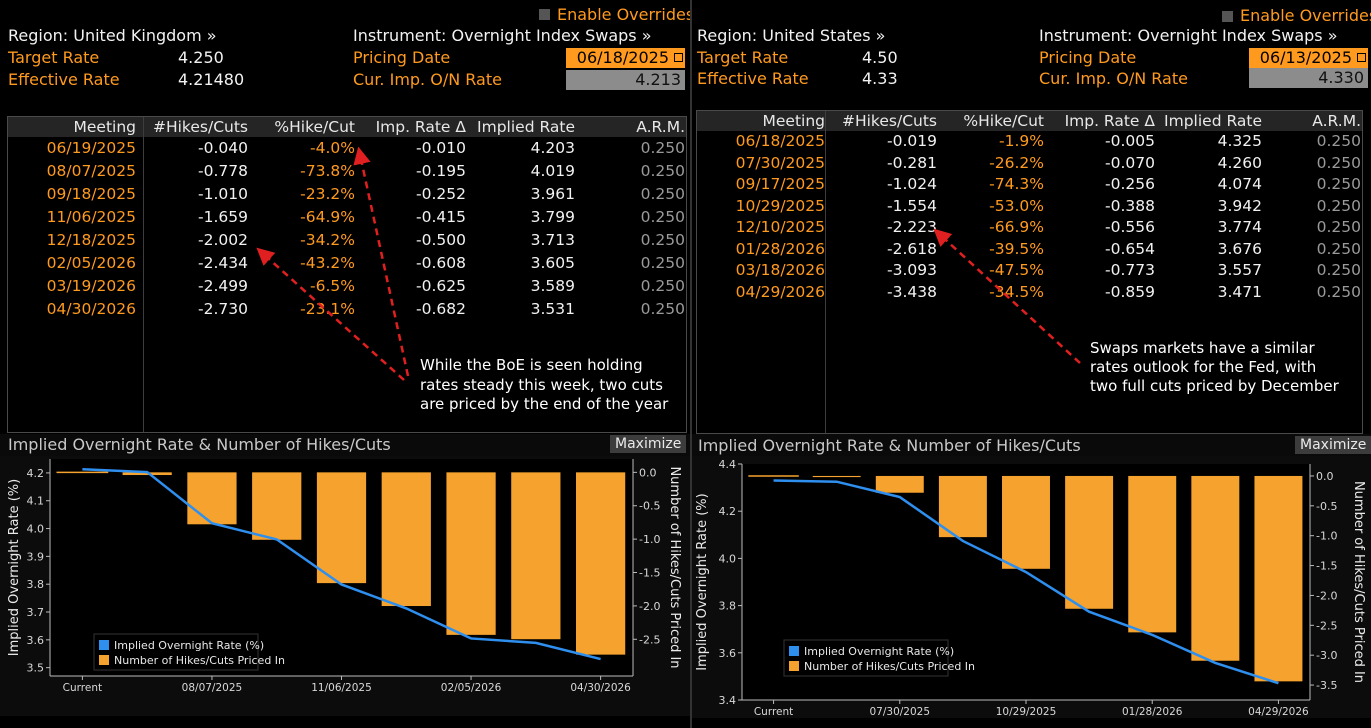 This screenshot has width=1371, height=728. What do you see at coordinates (223, 148) in the screenshot?
I see `table-cell: -0.040` at bounding box center [223, 148].